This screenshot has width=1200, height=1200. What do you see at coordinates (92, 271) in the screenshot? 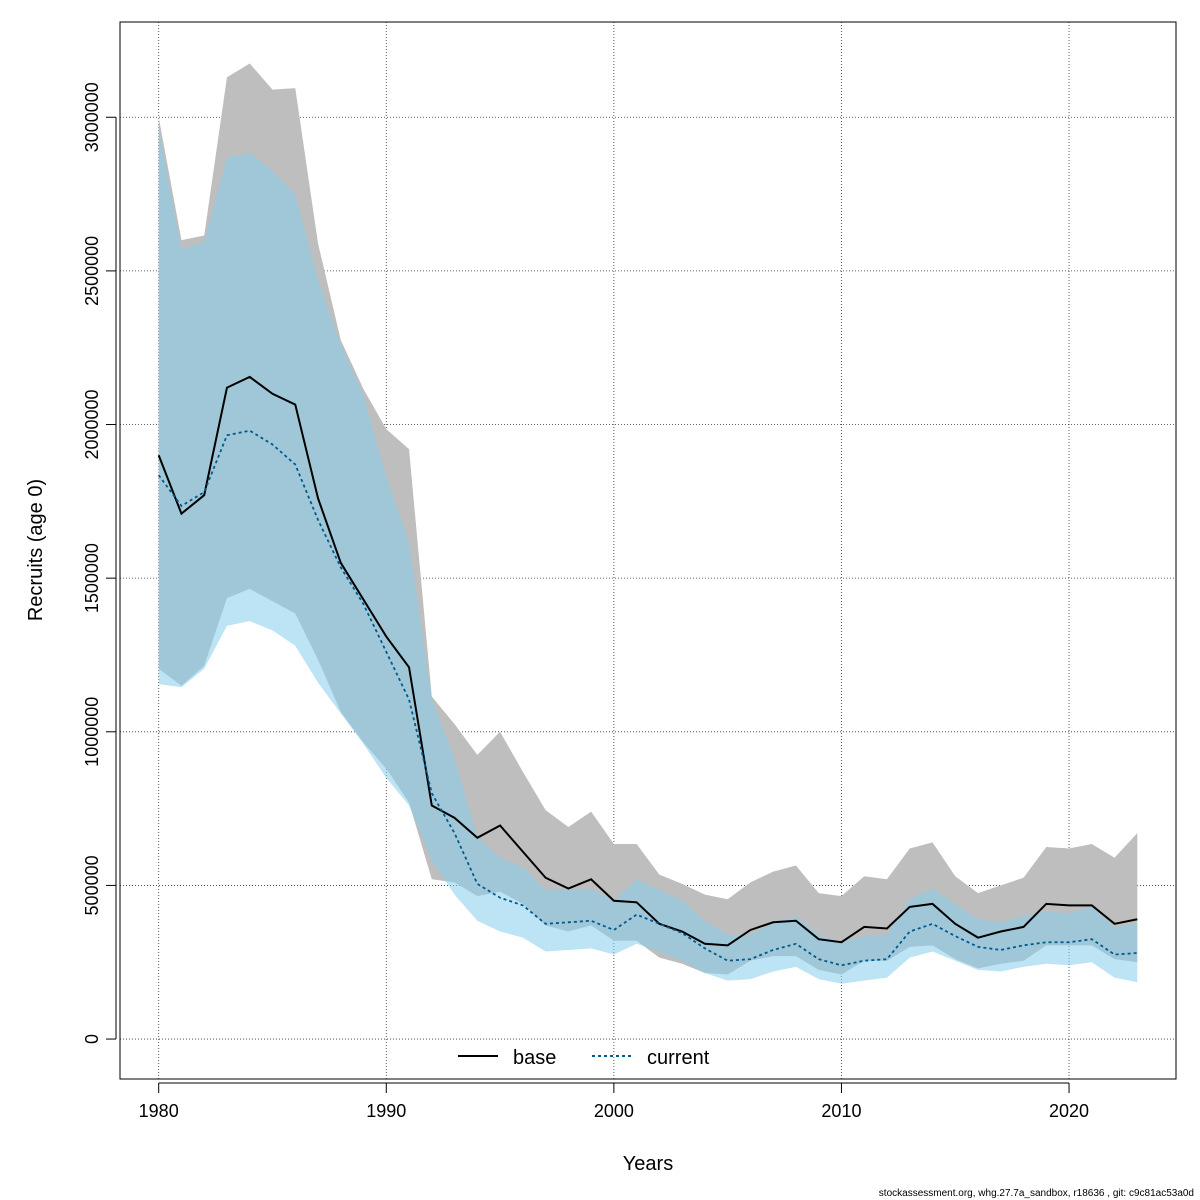
I see `y-tick-label-2500000: 2500000` at bounding box center [92, 271].